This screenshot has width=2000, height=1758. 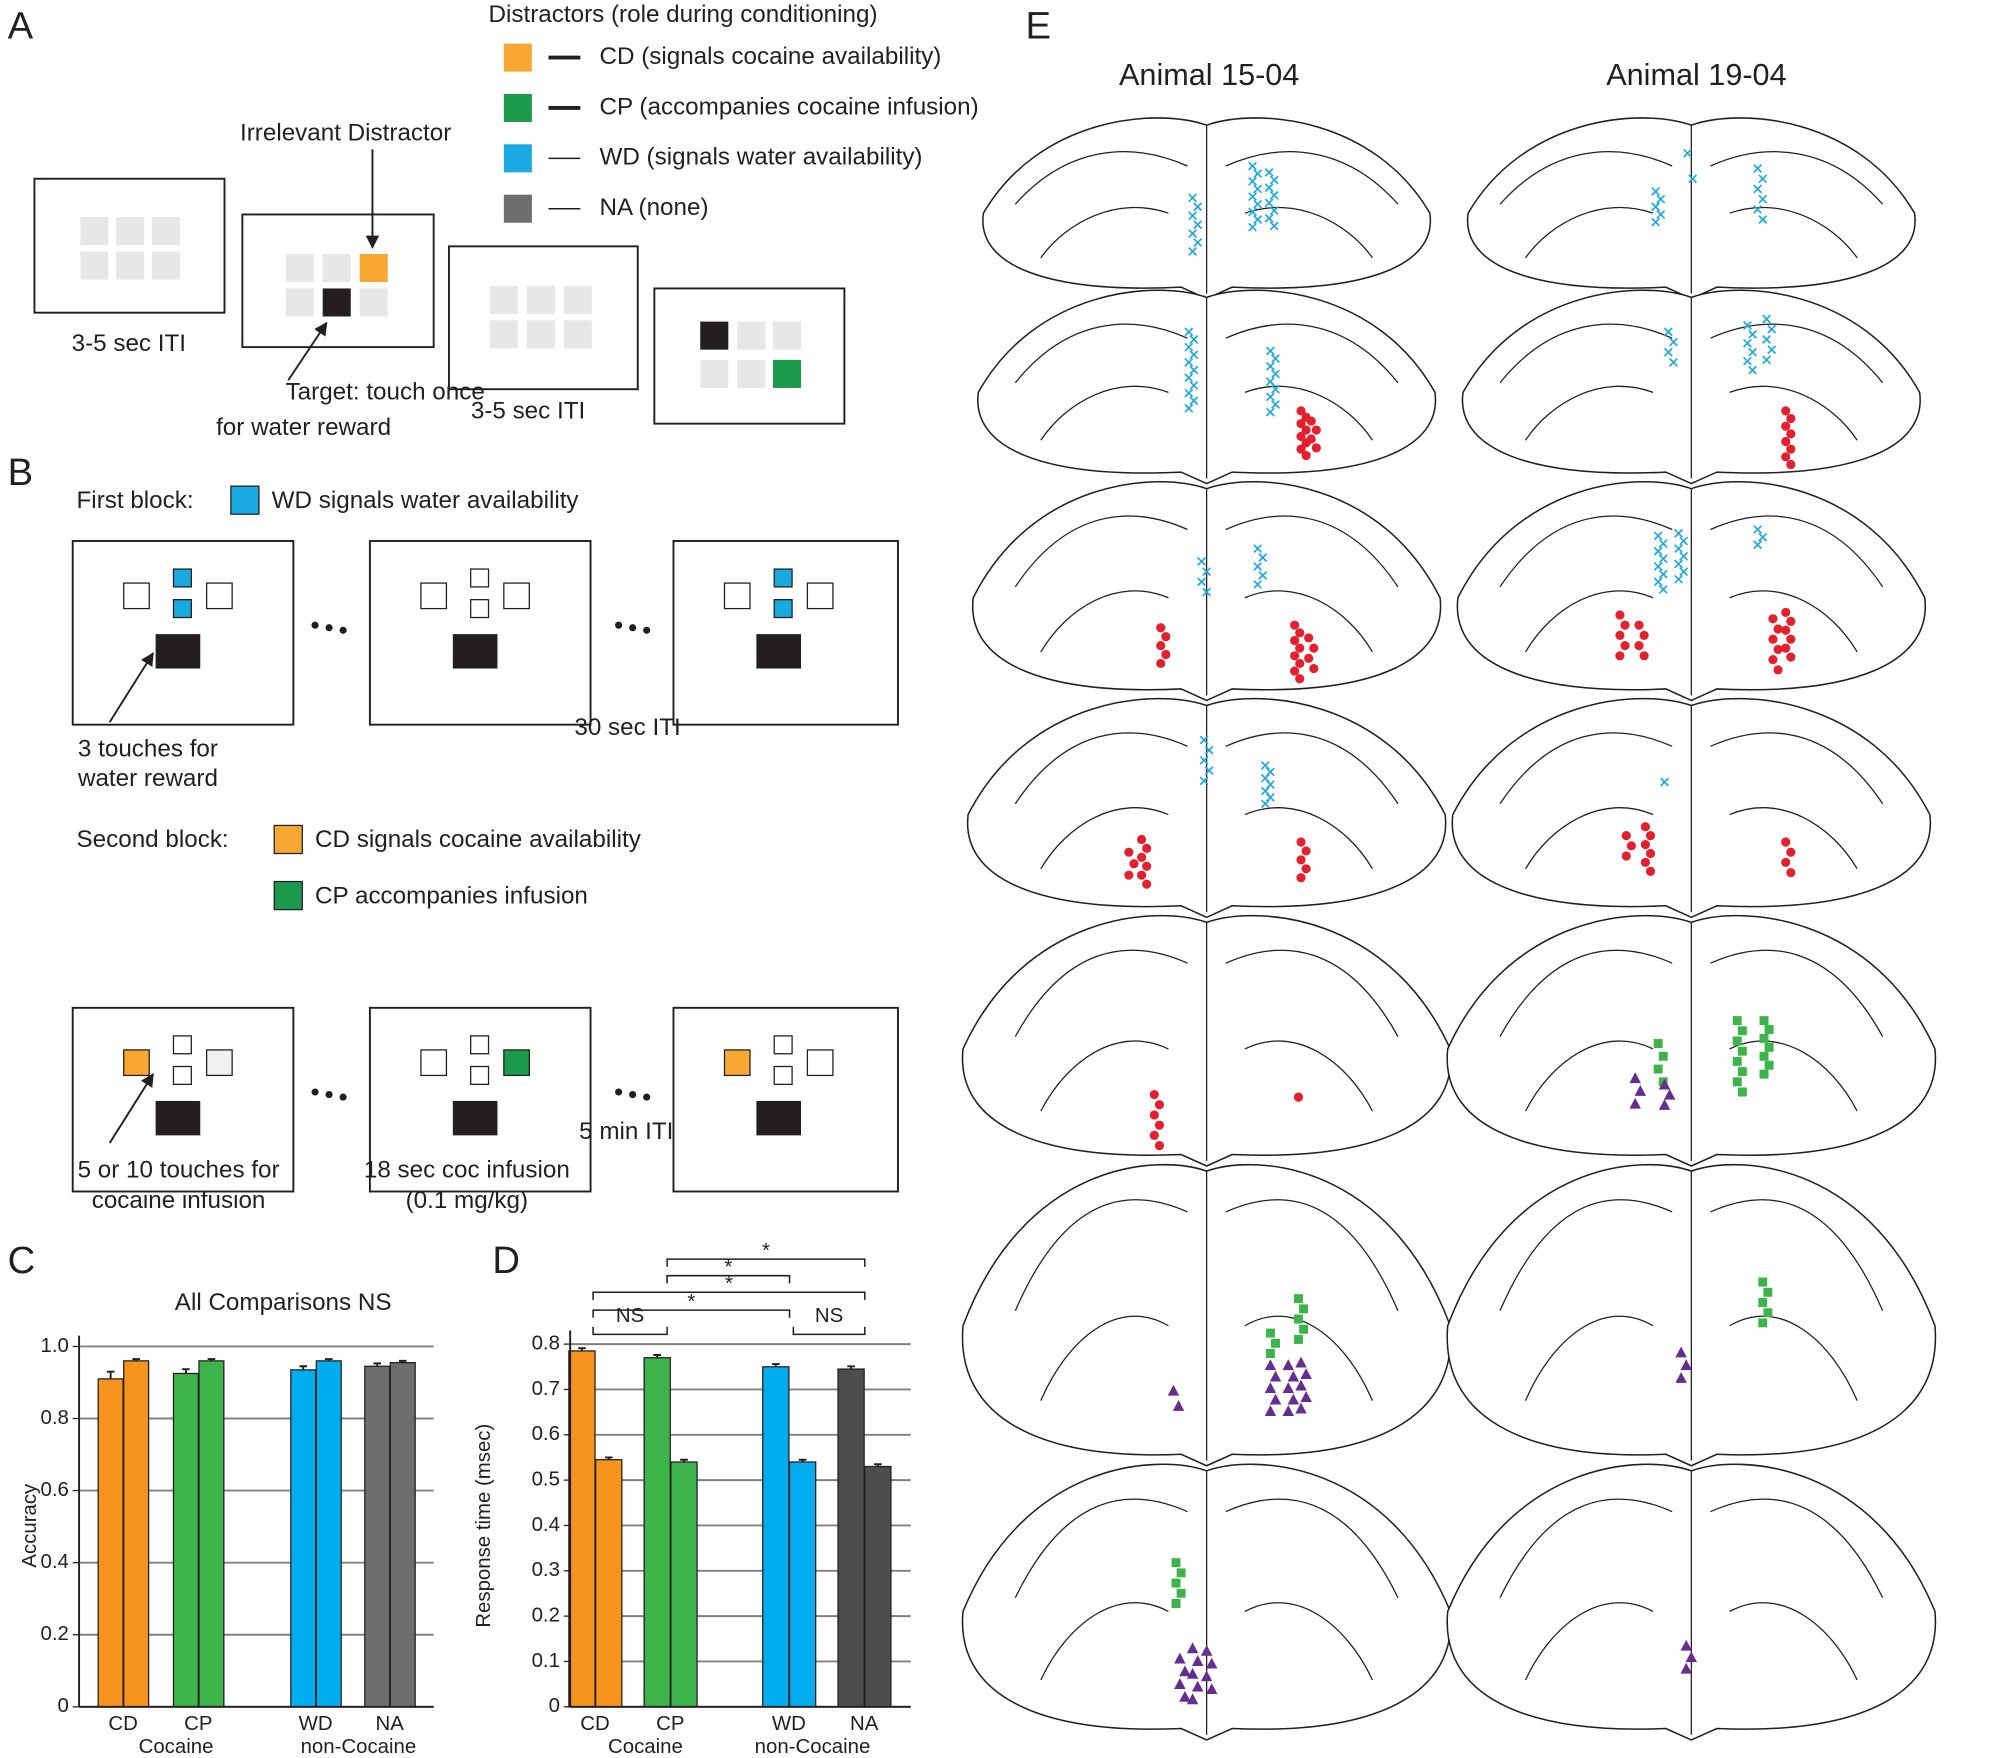 I want to click on annotation: 18 sec coc infusion, so click(x=467, y=1169).